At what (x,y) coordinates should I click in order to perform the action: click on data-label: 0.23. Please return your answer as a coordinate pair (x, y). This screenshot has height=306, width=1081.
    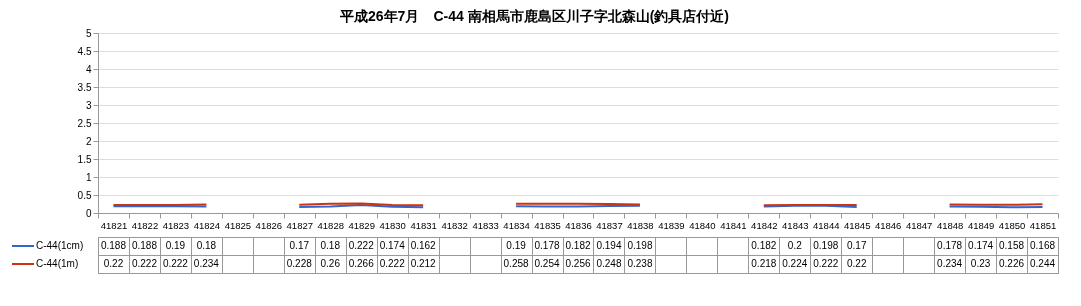
    Looking at the image, I should click on (980, 263).